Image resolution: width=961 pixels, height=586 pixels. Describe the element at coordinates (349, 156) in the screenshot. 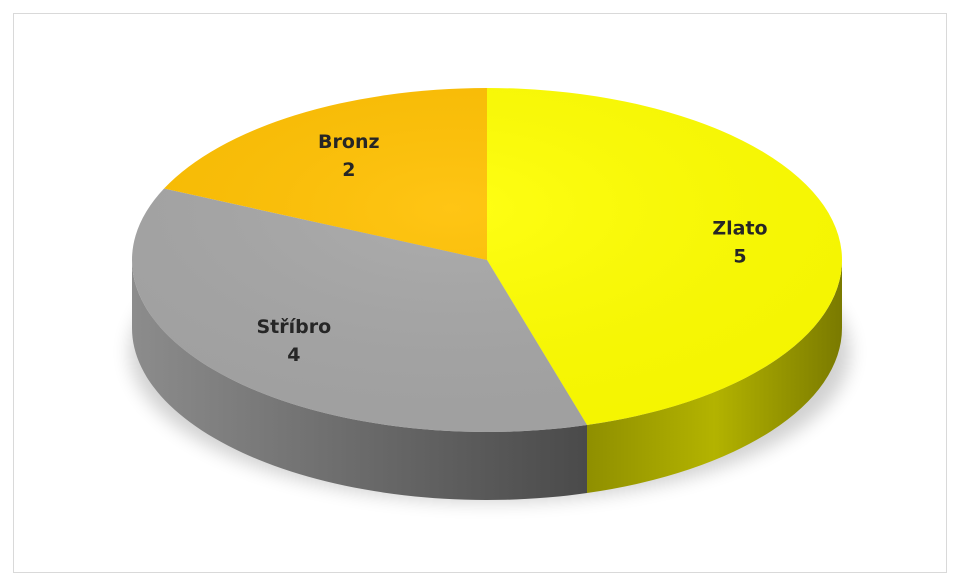

I see `slice-label-bronz: Bronz 2` at that location.